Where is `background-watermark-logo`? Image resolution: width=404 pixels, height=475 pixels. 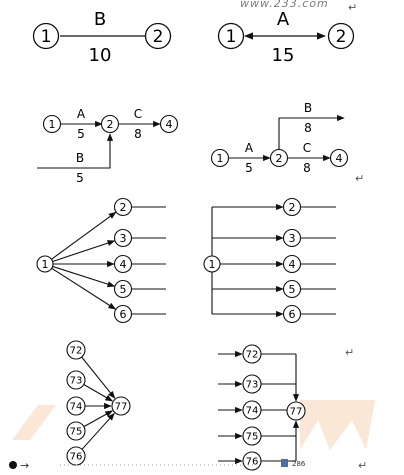
background-watermark-logo is located at coordinates (193, 425).